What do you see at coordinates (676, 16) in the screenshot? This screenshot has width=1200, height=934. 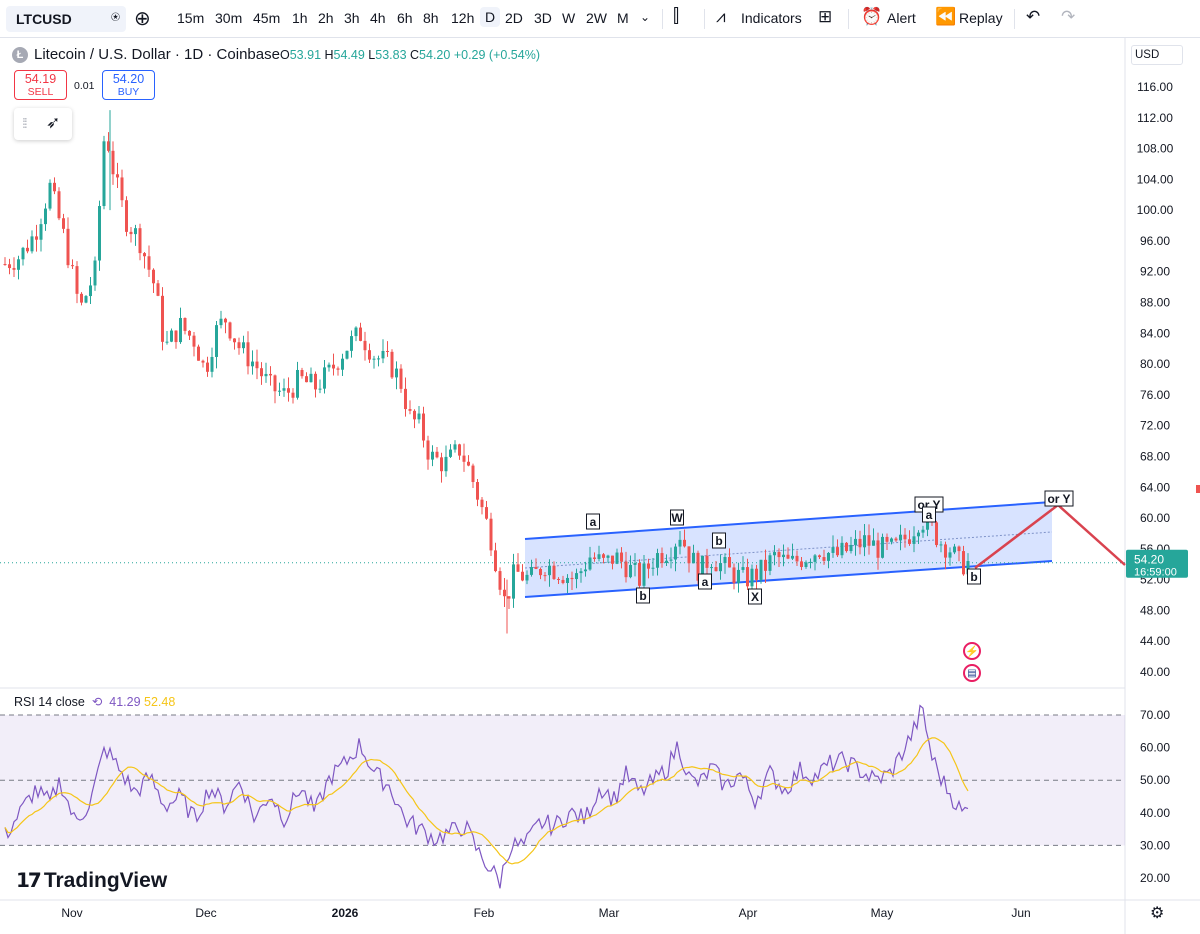 I see `candles-icon: ⫿` at bounding box center [676, 16].